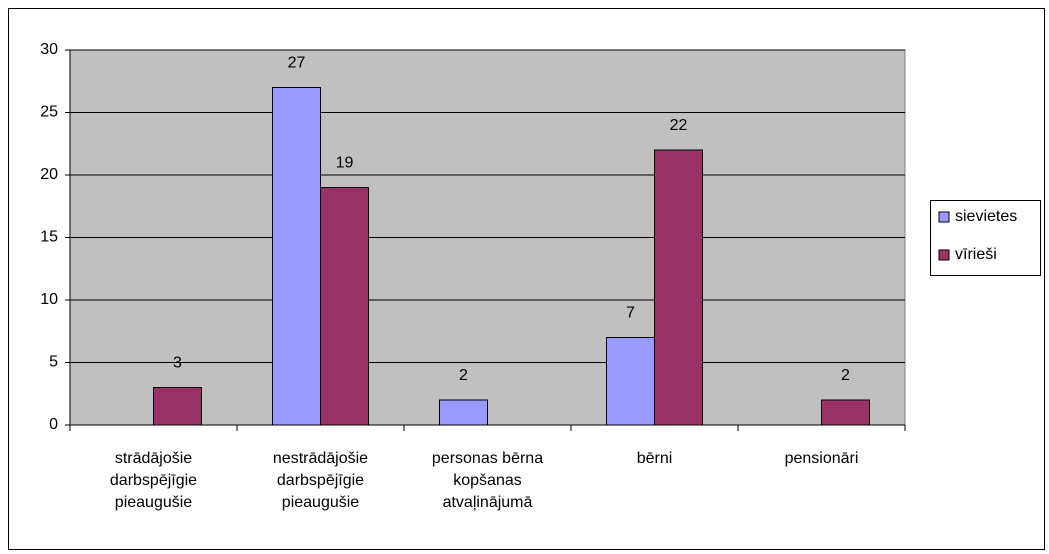 The width and height of the screenshot is (1049, 554). What do you see at coordinates (177, 363) in the screenshot?
I see `data-label: 3` at bounding box center [177, 363].